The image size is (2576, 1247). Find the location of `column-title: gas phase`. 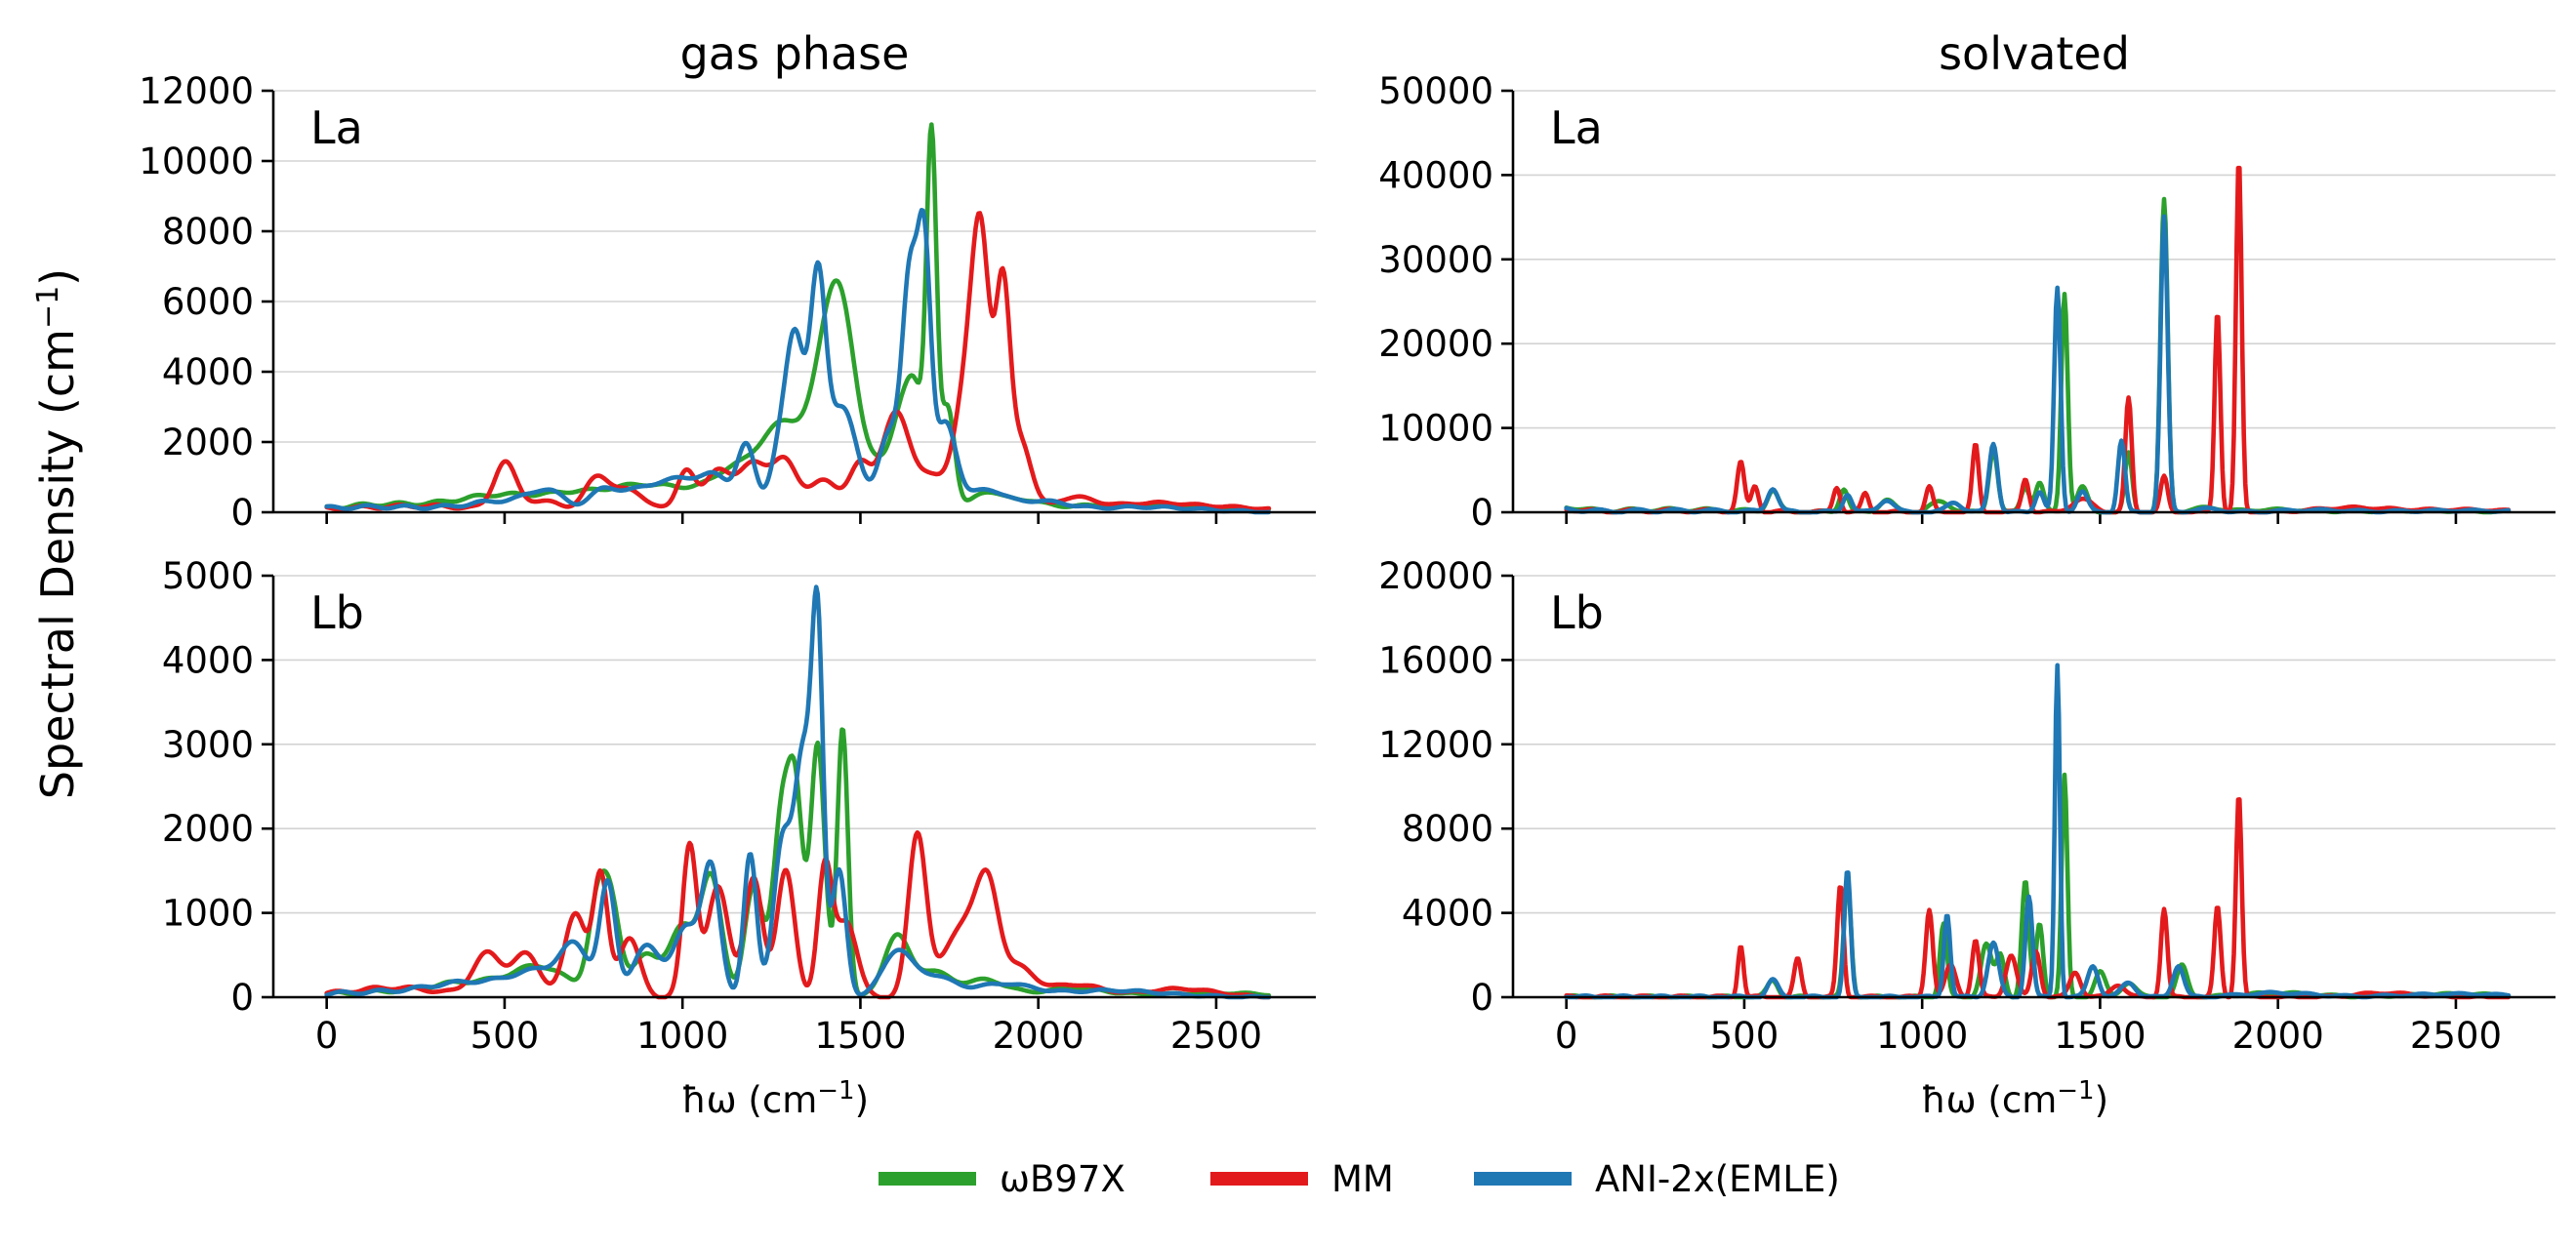

column-title: gas phase is located at coordinates (795, 53).